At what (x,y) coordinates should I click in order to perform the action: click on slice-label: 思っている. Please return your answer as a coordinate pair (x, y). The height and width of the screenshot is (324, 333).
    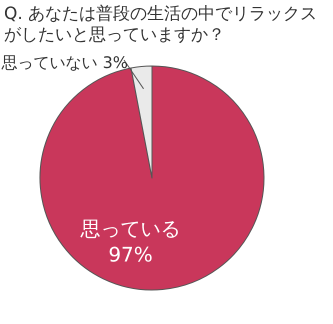
    Looking at the image, I should click on (130, 228).